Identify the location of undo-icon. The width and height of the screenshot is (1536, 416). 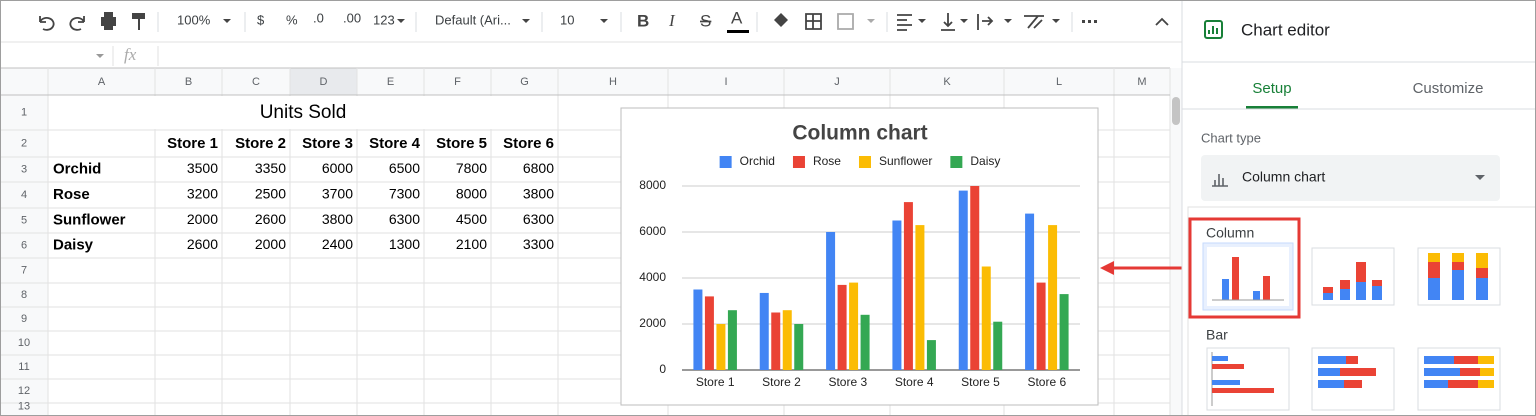
(47, 23).